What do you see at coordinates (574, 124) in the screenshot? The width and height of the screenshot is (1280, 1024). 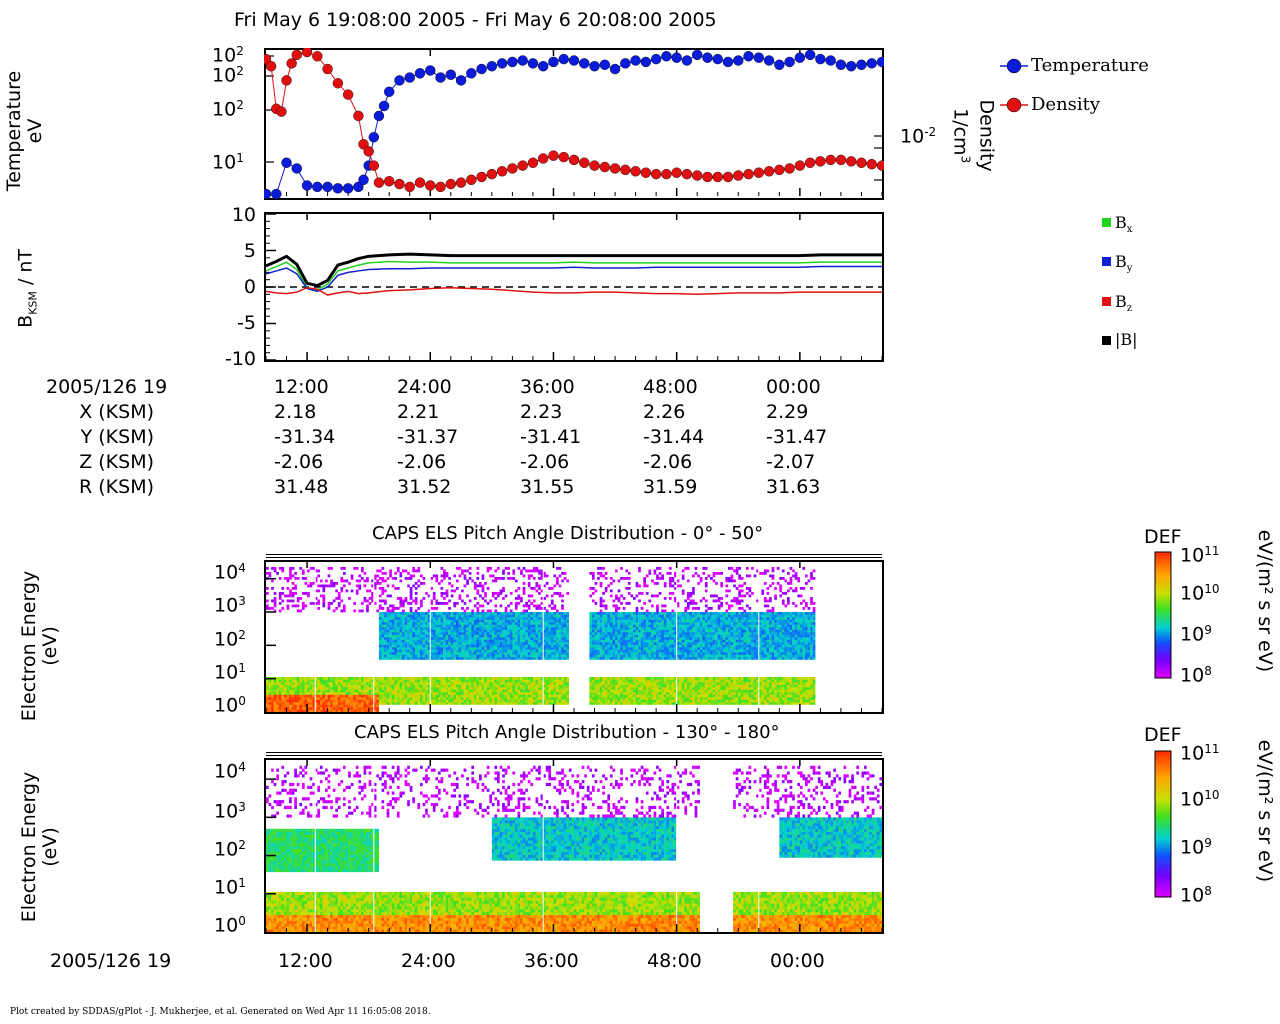 I see `temperature-line` at bounding box center [574, 124].